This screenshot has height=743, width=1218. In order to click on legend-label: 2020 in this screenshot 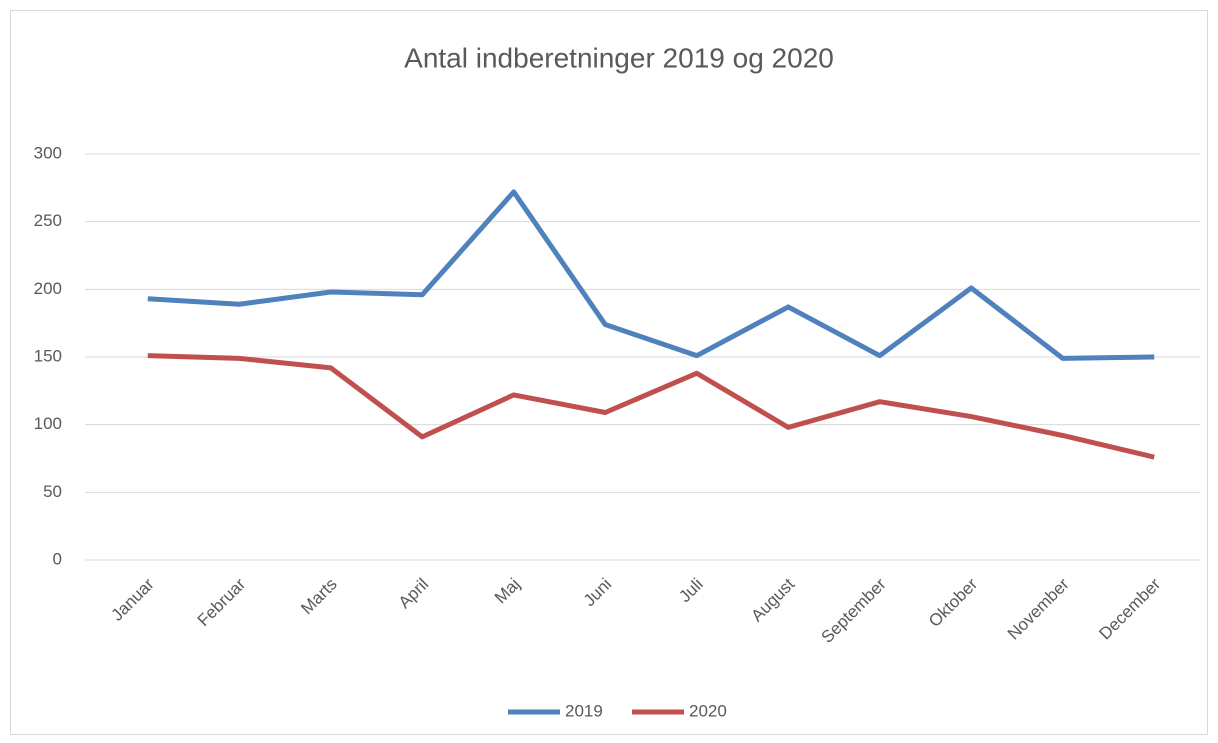, I will do `click(708, 710)`.